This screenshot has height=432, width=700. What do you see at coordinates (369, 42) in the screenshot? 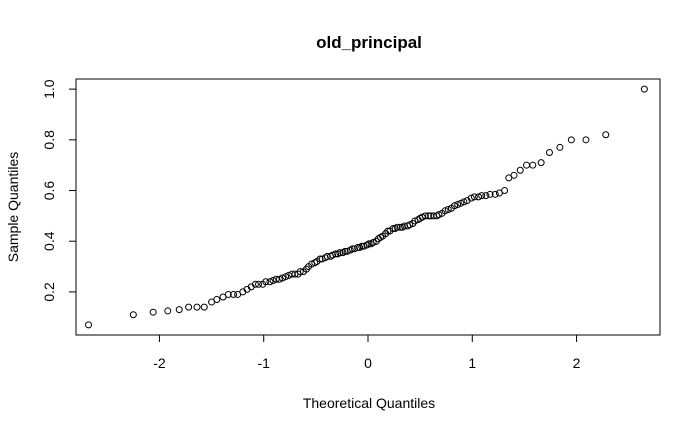
I see `chart-title: old_principal` at bounding box center [369, 42].